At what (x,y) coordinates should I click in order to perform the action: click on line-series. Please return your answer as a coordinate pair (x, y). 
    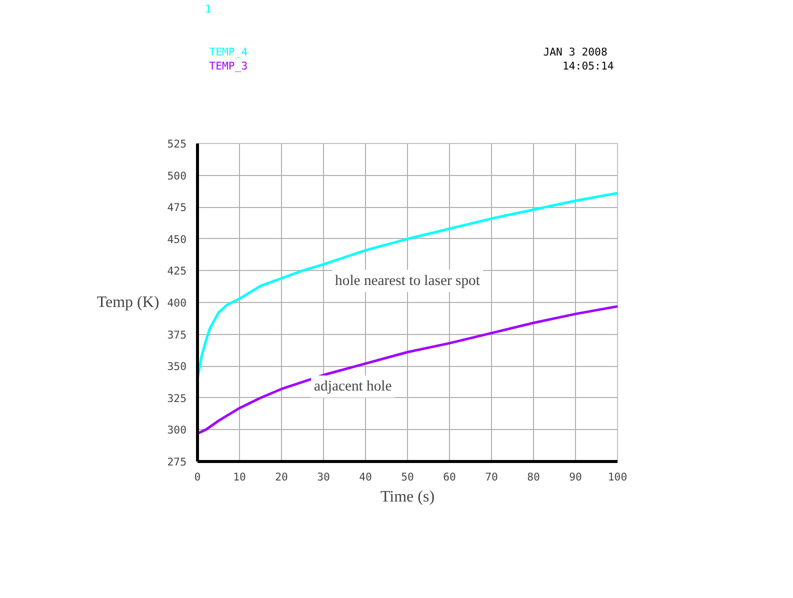
    Looking at the image, I should click on (408, 370).